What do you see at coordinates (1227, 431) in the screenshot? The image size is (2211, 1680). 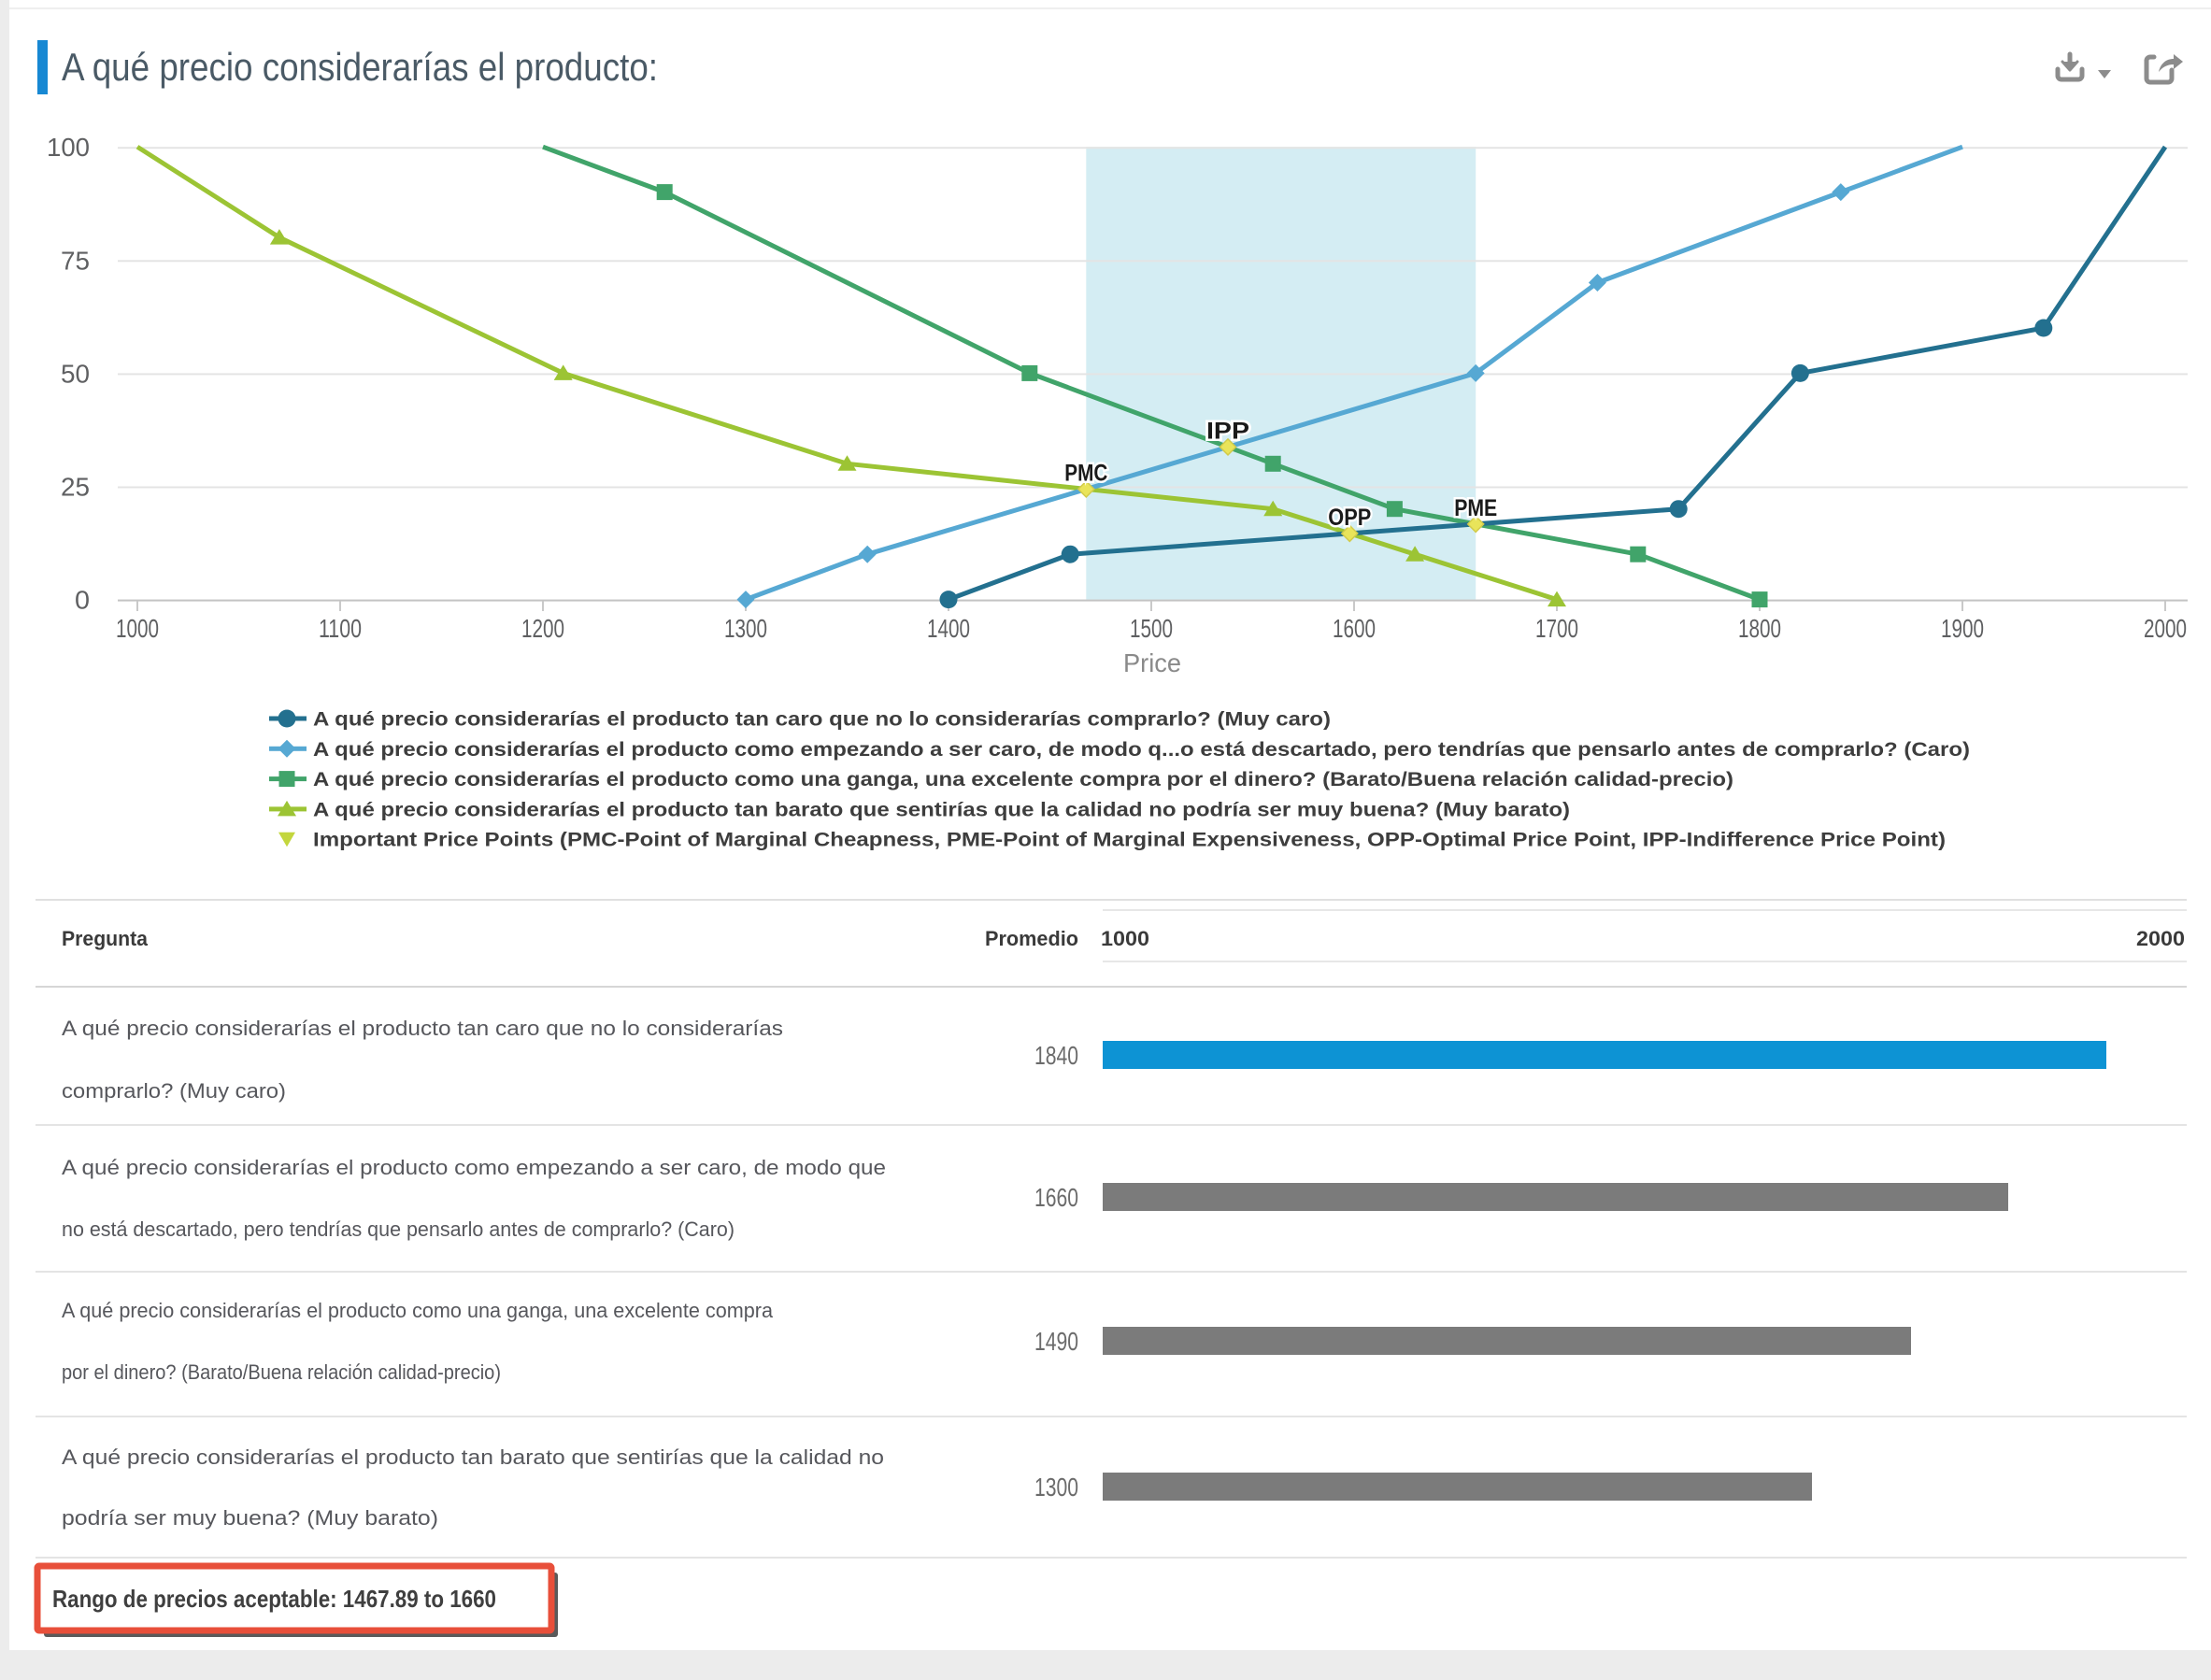 I see `svg-text: IPP` at bounding box center [1227, 431].